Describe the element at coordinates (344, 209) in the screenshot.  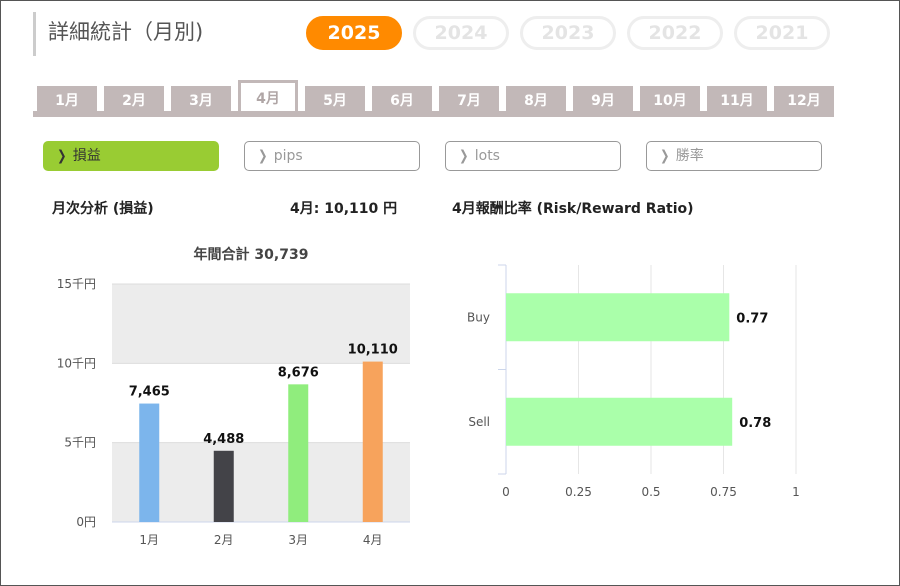
I see `month-value: 4月: 10,110 円` at that location.